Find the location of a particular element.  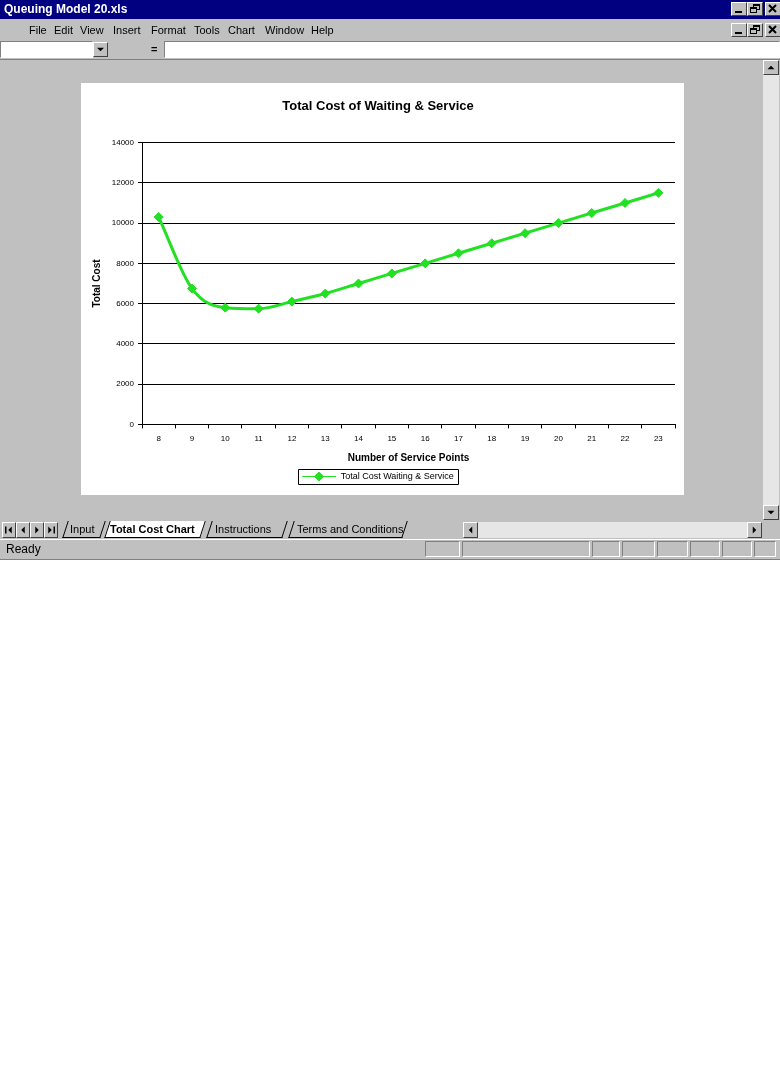

text: View is located at coordinates (92, 30).